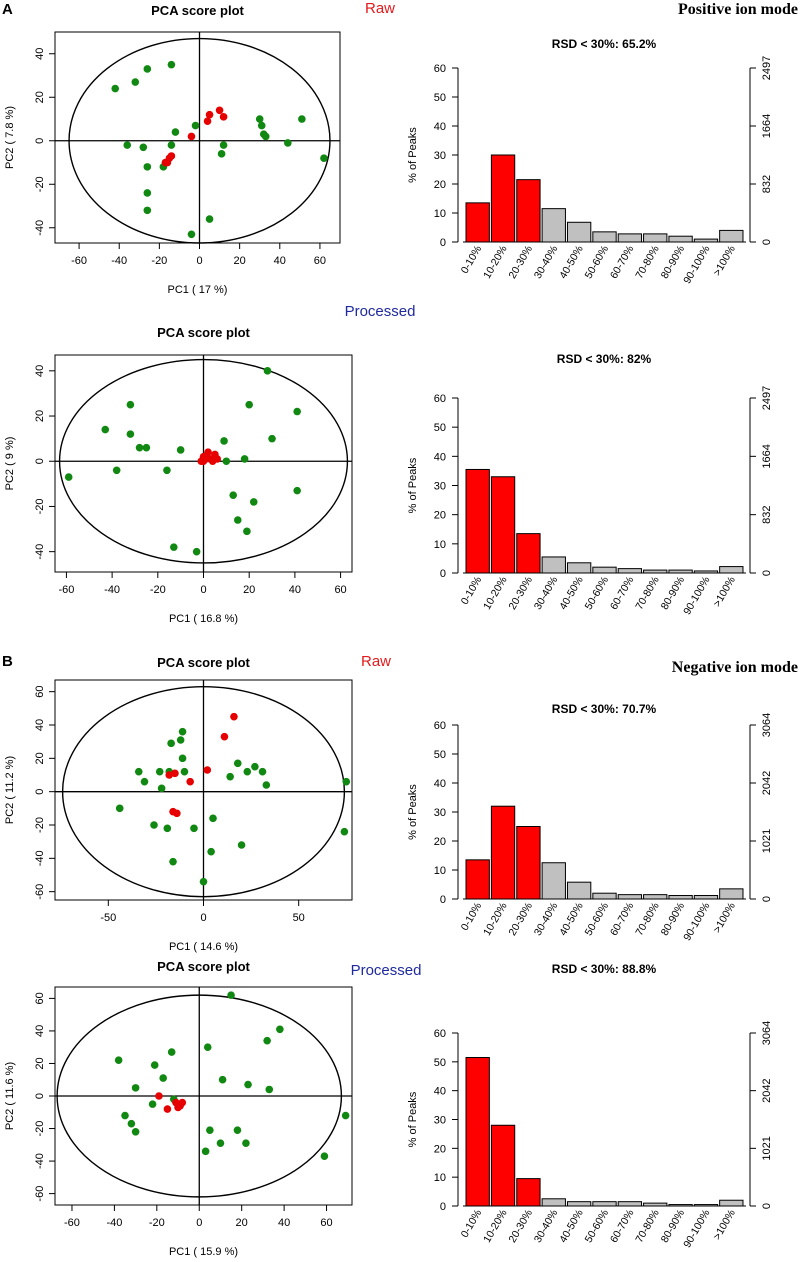  What do you see at coordinates (604, 359) in the screenshot?
I see `histogram-title: RSD < 30%: 82%` at bounding box center [604, 359].